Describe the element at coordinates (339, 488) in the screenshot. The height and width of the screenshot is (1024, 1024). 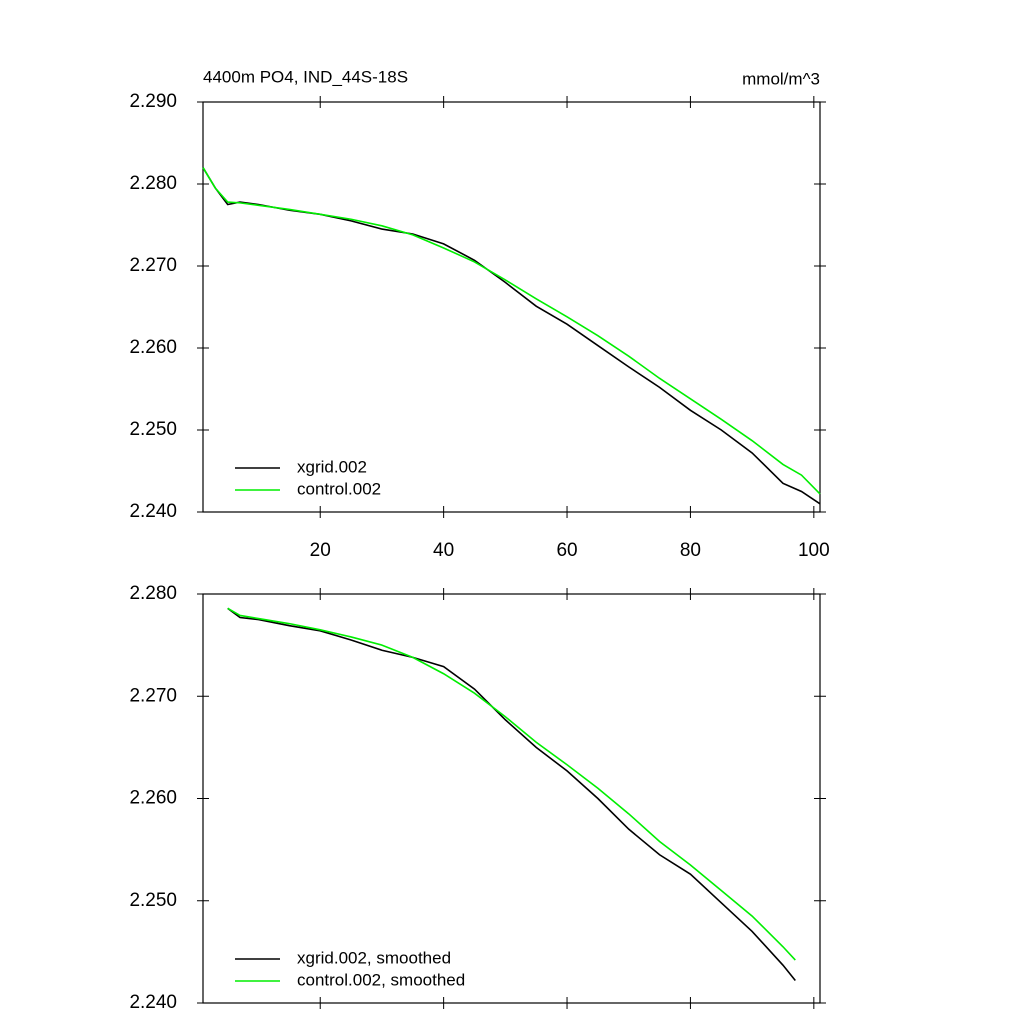
I see `legend-label: control.002` at that location.